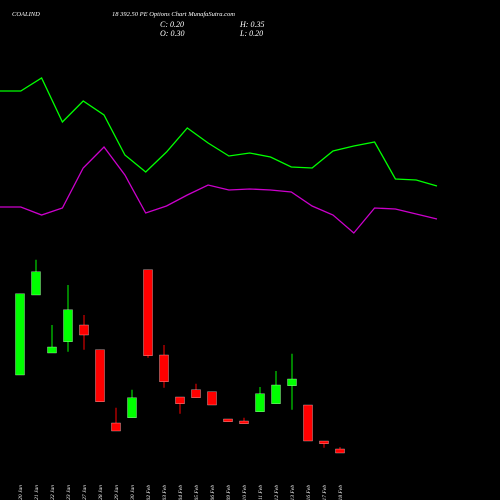 The image size is (500, 500). I want to click on x-tick-label: 21 Jan, so click(37, 492).